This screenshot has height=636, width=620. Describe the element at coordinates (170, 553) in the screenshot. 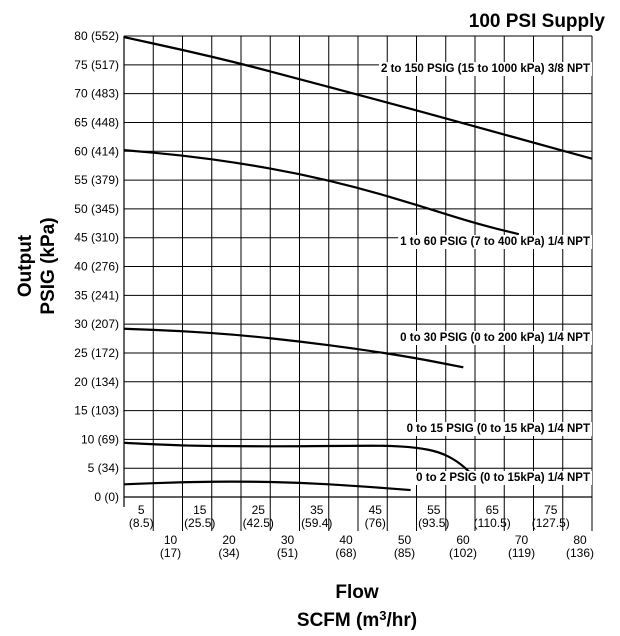

I see `x-tick-sublabel: (17)` at that location.